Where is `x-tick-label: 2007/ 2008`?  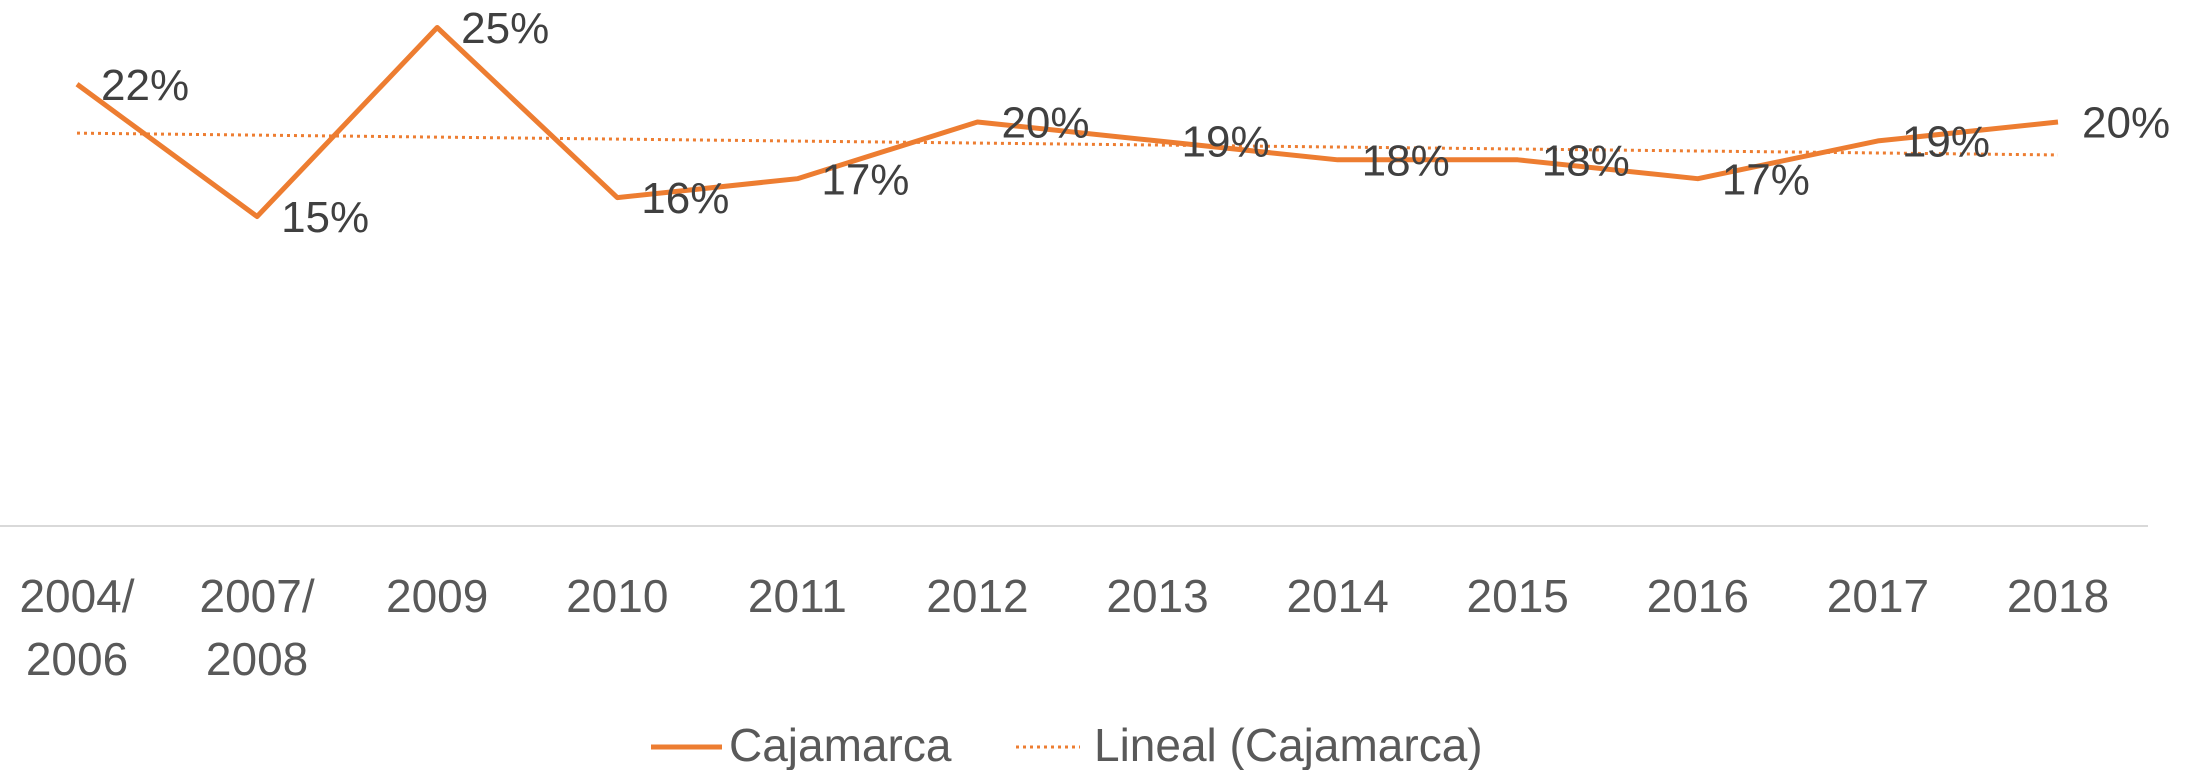 x-tick-label: 2007/ 2008 is located at coordinates (257, 627).